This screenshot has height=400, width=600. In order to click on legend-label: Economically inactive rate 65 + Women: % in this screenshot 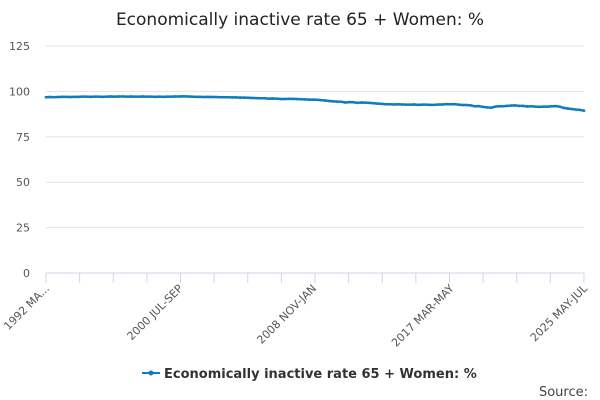, I will do `click(320, 374)`.